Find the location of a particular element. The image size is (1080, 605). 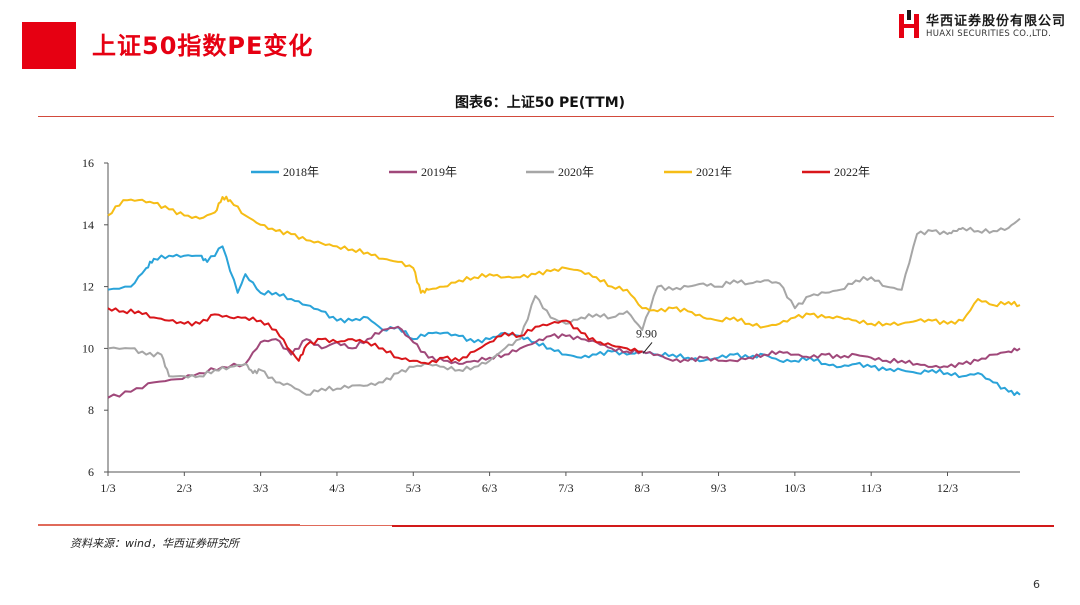

legend-label-2022: 2022年 is located at coordinates (852, 172).